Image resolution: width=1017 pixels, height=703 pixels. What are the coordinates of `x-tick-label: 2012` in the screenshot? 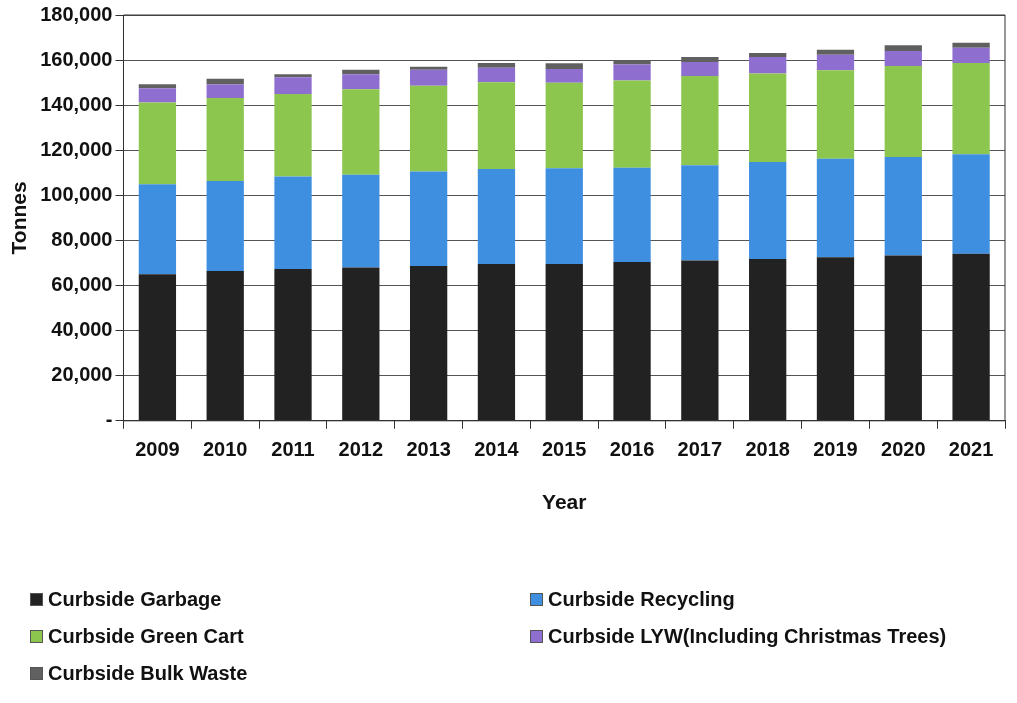 It's located at (361, 449).